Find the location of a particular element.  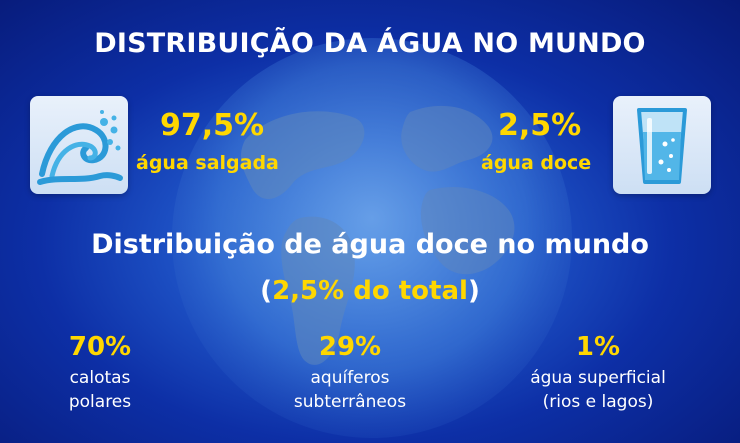

ocean-wave-icon is located at coordinates (80, 147).